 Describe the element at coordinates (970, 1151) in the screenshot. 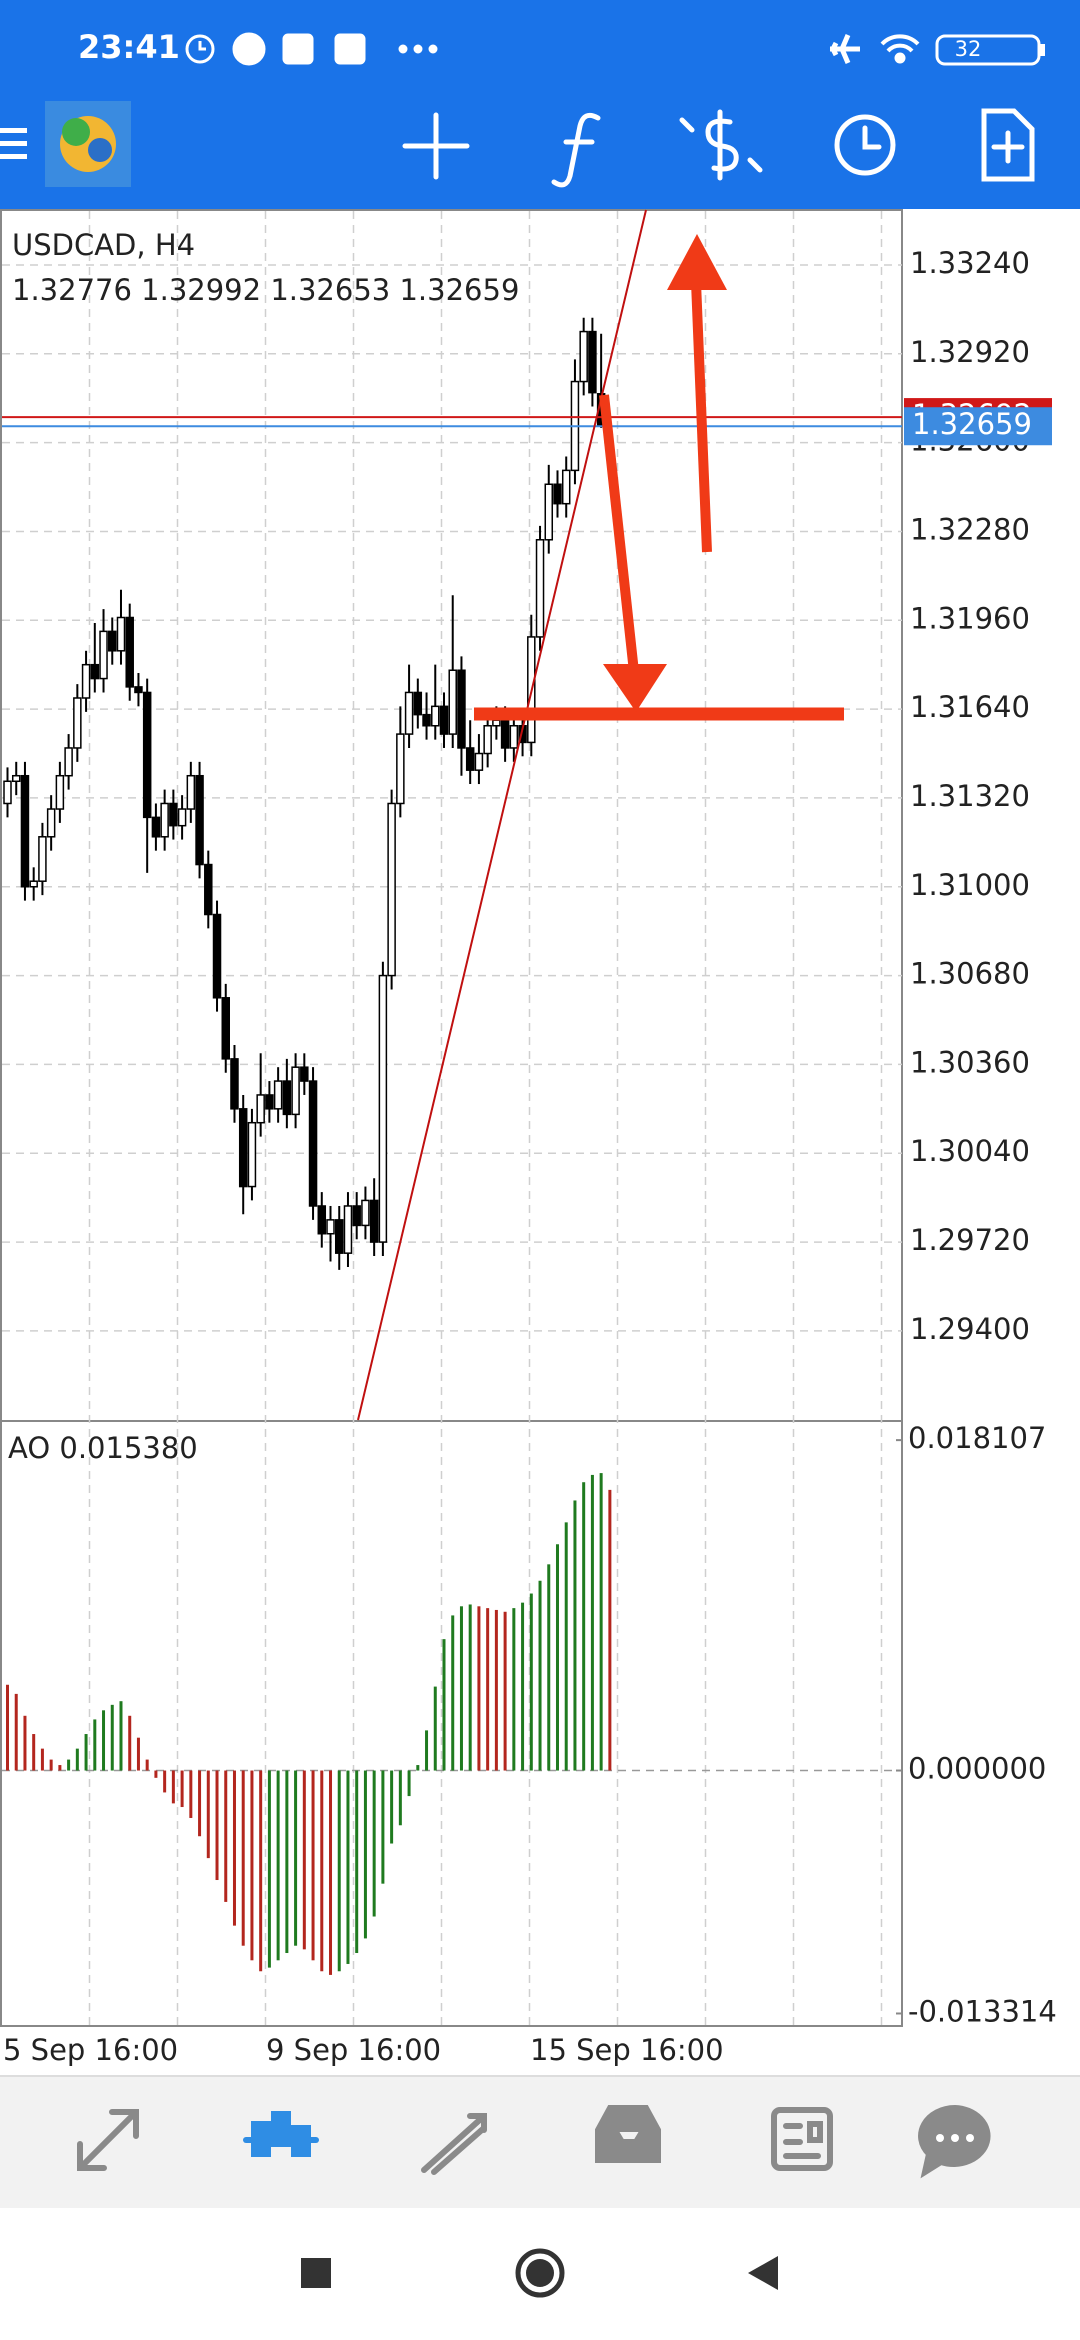

I see `y-tick-label: 1.30040` at that location.